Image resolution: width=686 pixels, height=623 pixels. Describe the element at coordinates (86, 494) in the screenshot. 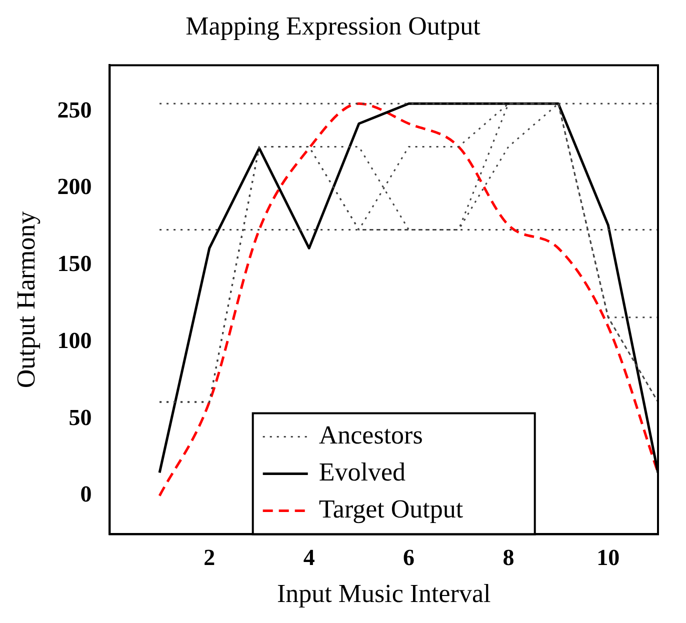

I see `y-tick-label: 0` at that location.